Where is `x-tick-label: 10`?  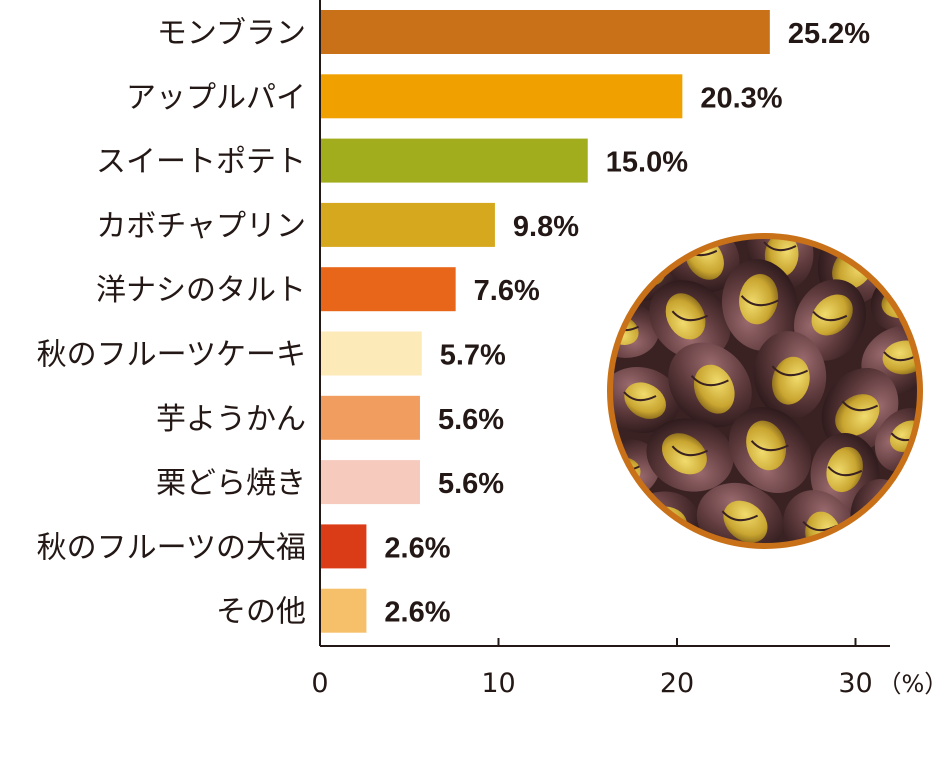
x-tick-label: 10 is located at coordinates (498, 683).